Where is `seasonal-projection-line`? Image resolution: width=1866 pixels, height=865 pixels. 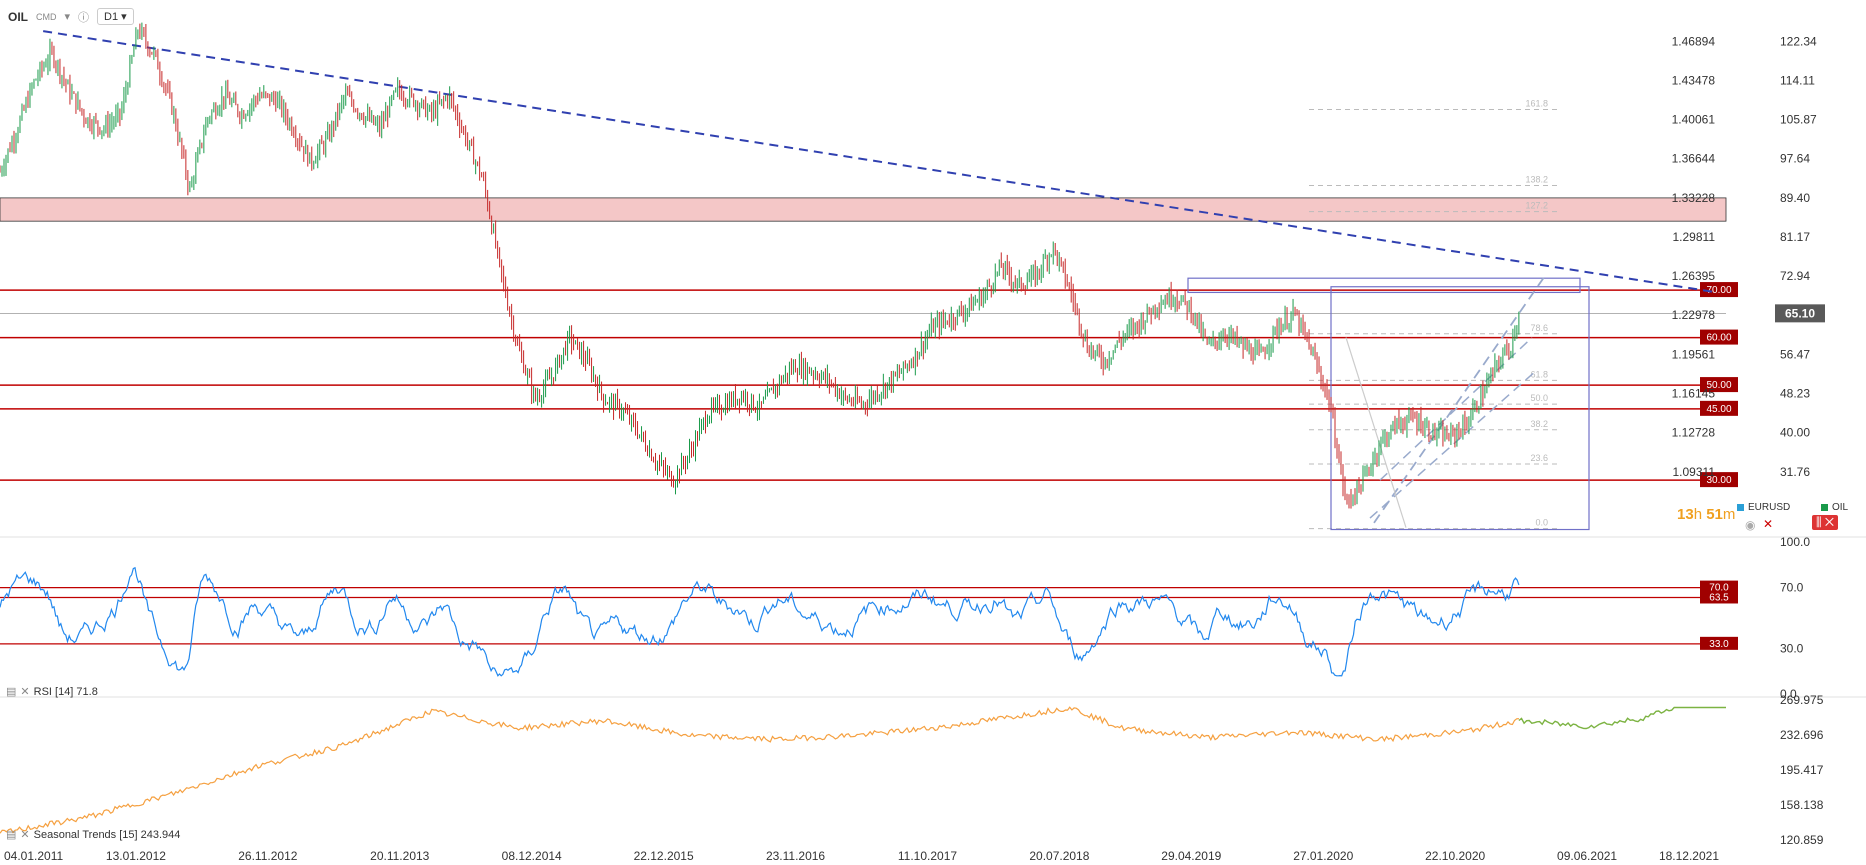 seasonal-projection-line is located at coordinates (1622, 718).